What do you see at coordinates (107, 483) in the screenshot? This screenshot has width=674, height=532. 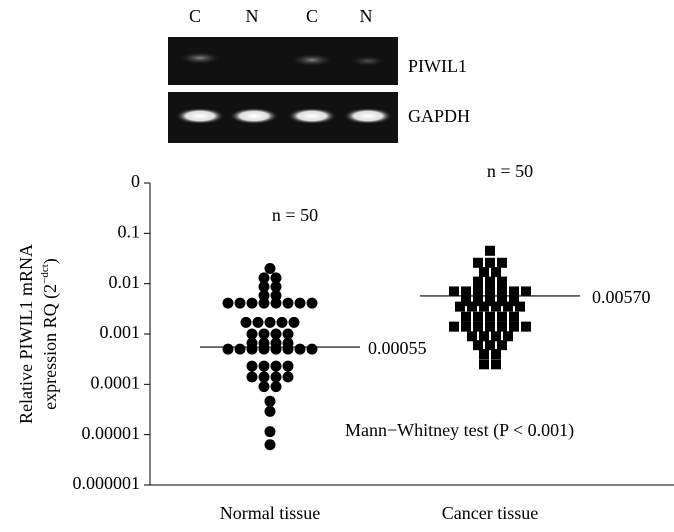 I see `y-tick-label: 0.000001` at bounding box center [107, 483].